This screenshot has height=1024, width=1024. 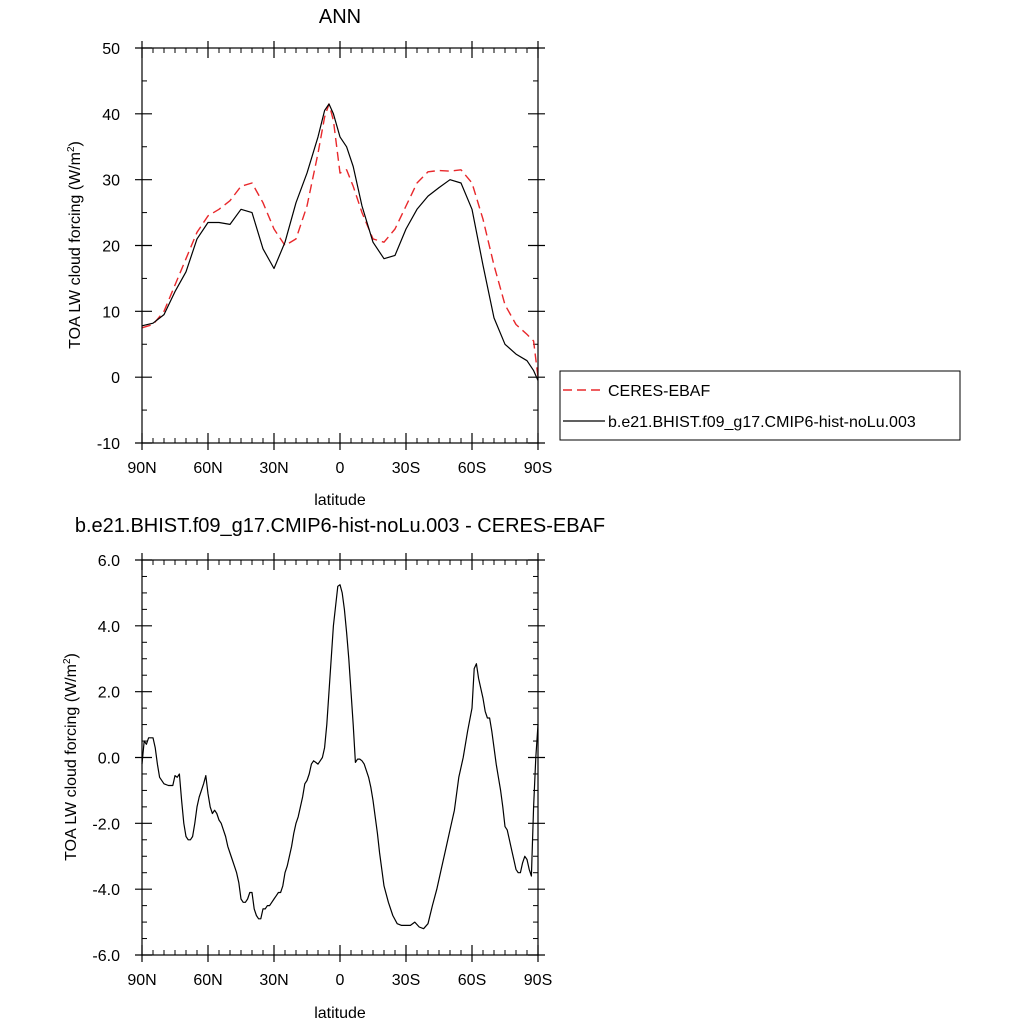 I want to click on panel1-x-tick-label: 60N, so click(x=207, y=468).